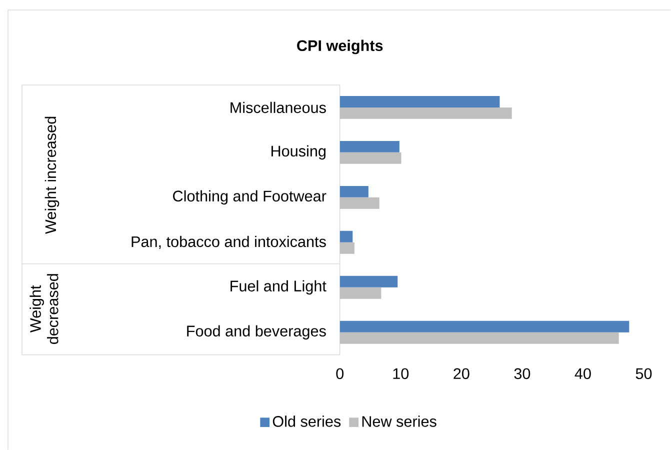  I want to click on x-tick-label: 30, so click(522, 374).